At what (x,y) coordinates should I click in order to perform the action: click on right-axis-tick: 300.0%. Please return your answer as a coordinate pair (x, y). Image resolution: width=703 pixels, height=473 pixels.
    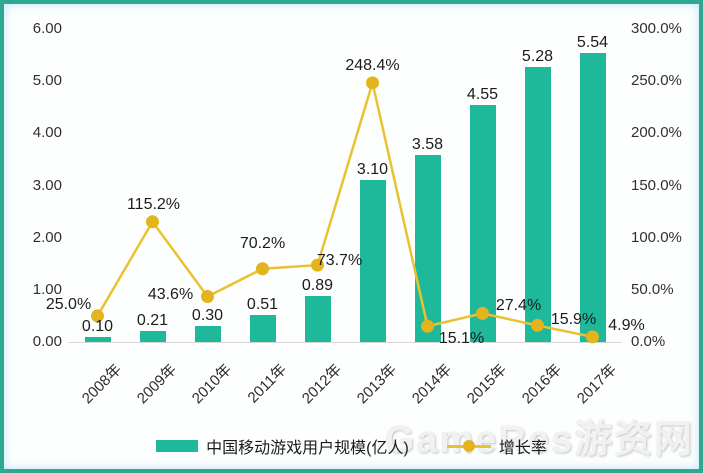
    Looking at the image, I should click on (656, 28).